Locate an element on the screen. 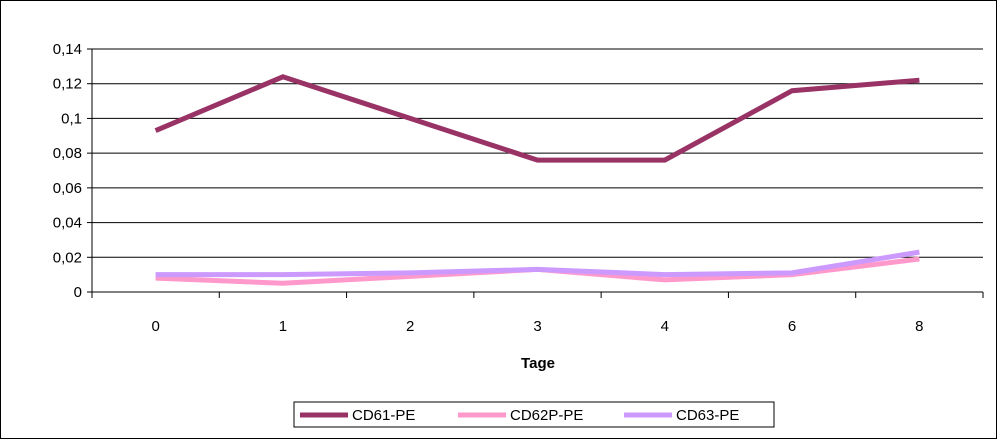 The image size is (997, 439). legend: CD61-PE CD62P-PE CD63-PE is located at coordinates (534, 414).